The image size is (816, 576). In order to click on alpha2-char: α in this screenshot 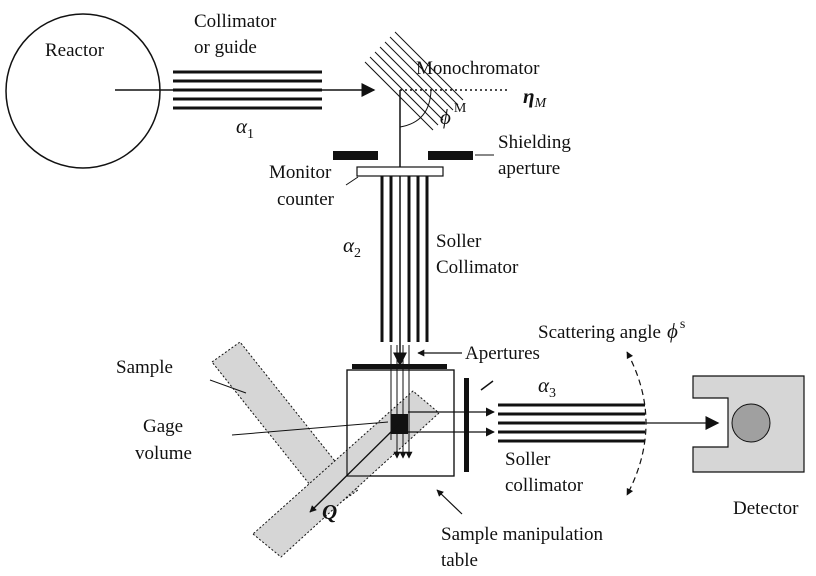, I will do `click(349, 245)`.